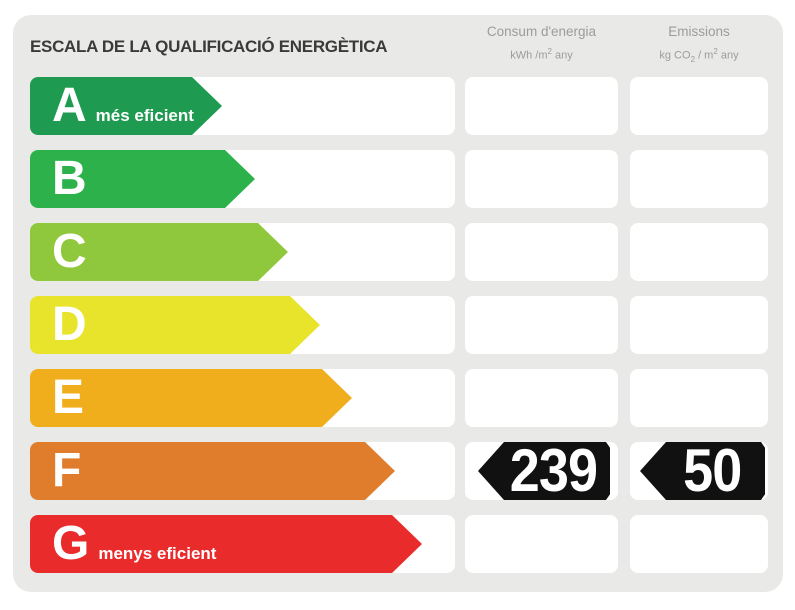  What do you see at coordinates (69, 251) in the screenshot?
I see `rating-grade-letter: C` at bounding box center [69, 251].